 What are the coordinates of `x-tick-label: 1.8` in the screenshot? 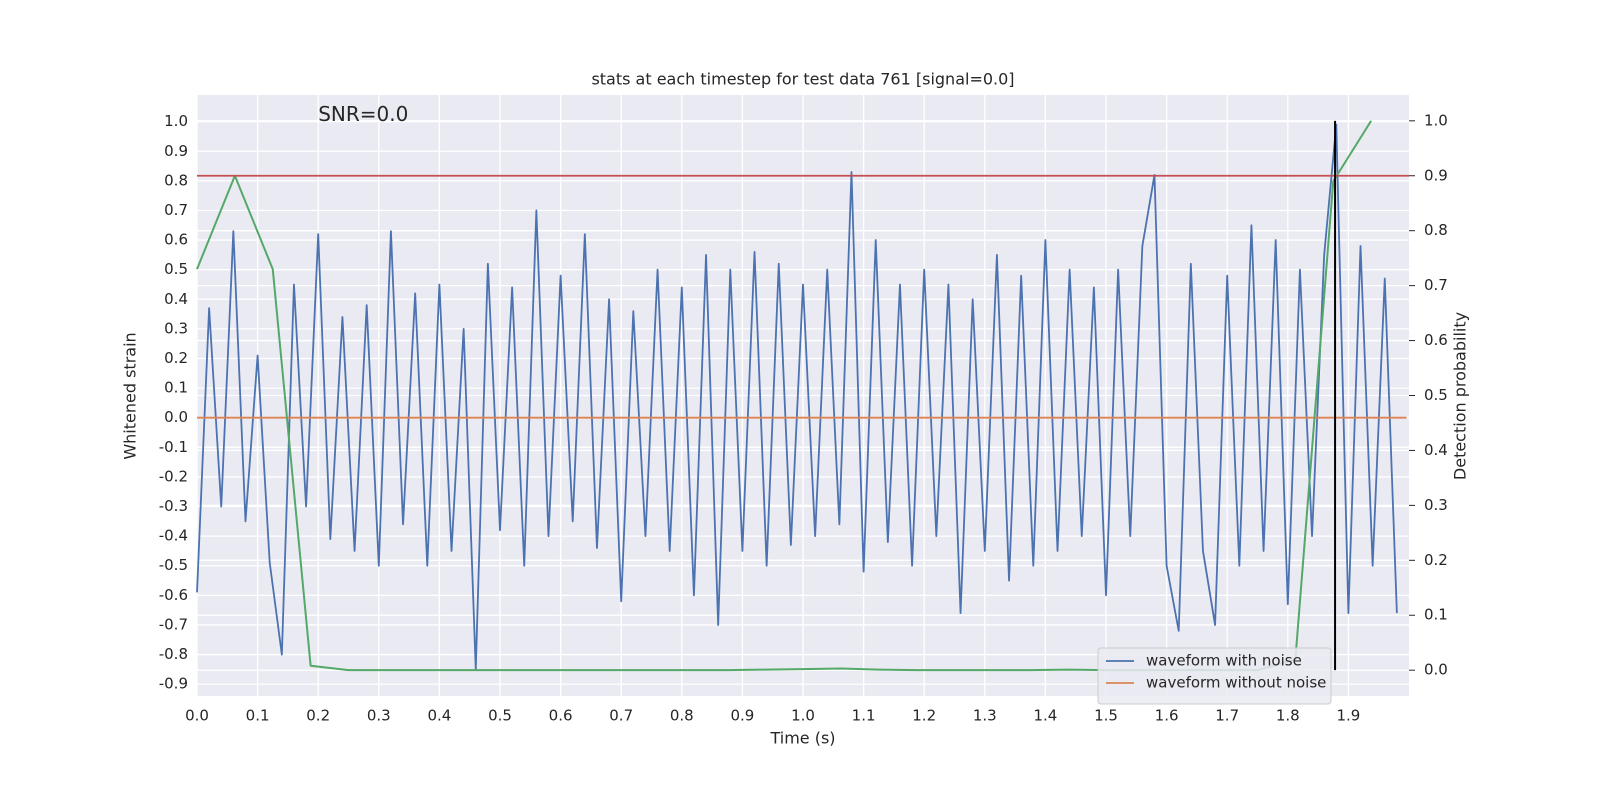 It's located at (1288, 716).